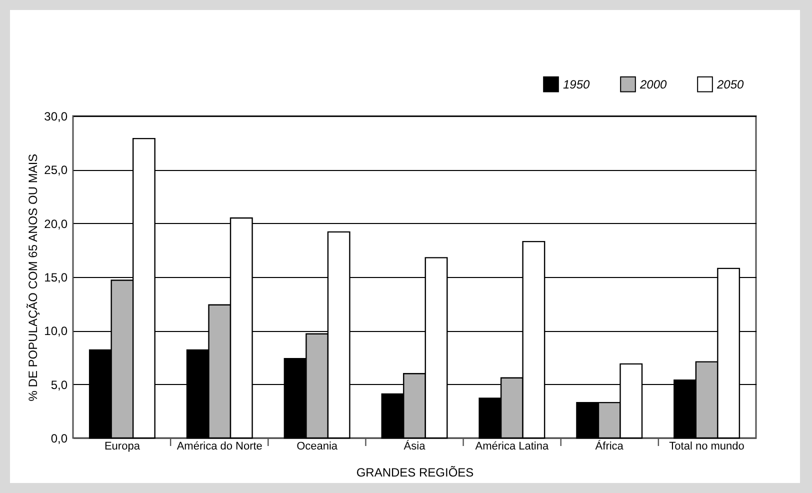  Describe the element at coordinates (706, 446) in the screenshot. I see `x-tick-label: Total no mundo` at that location.